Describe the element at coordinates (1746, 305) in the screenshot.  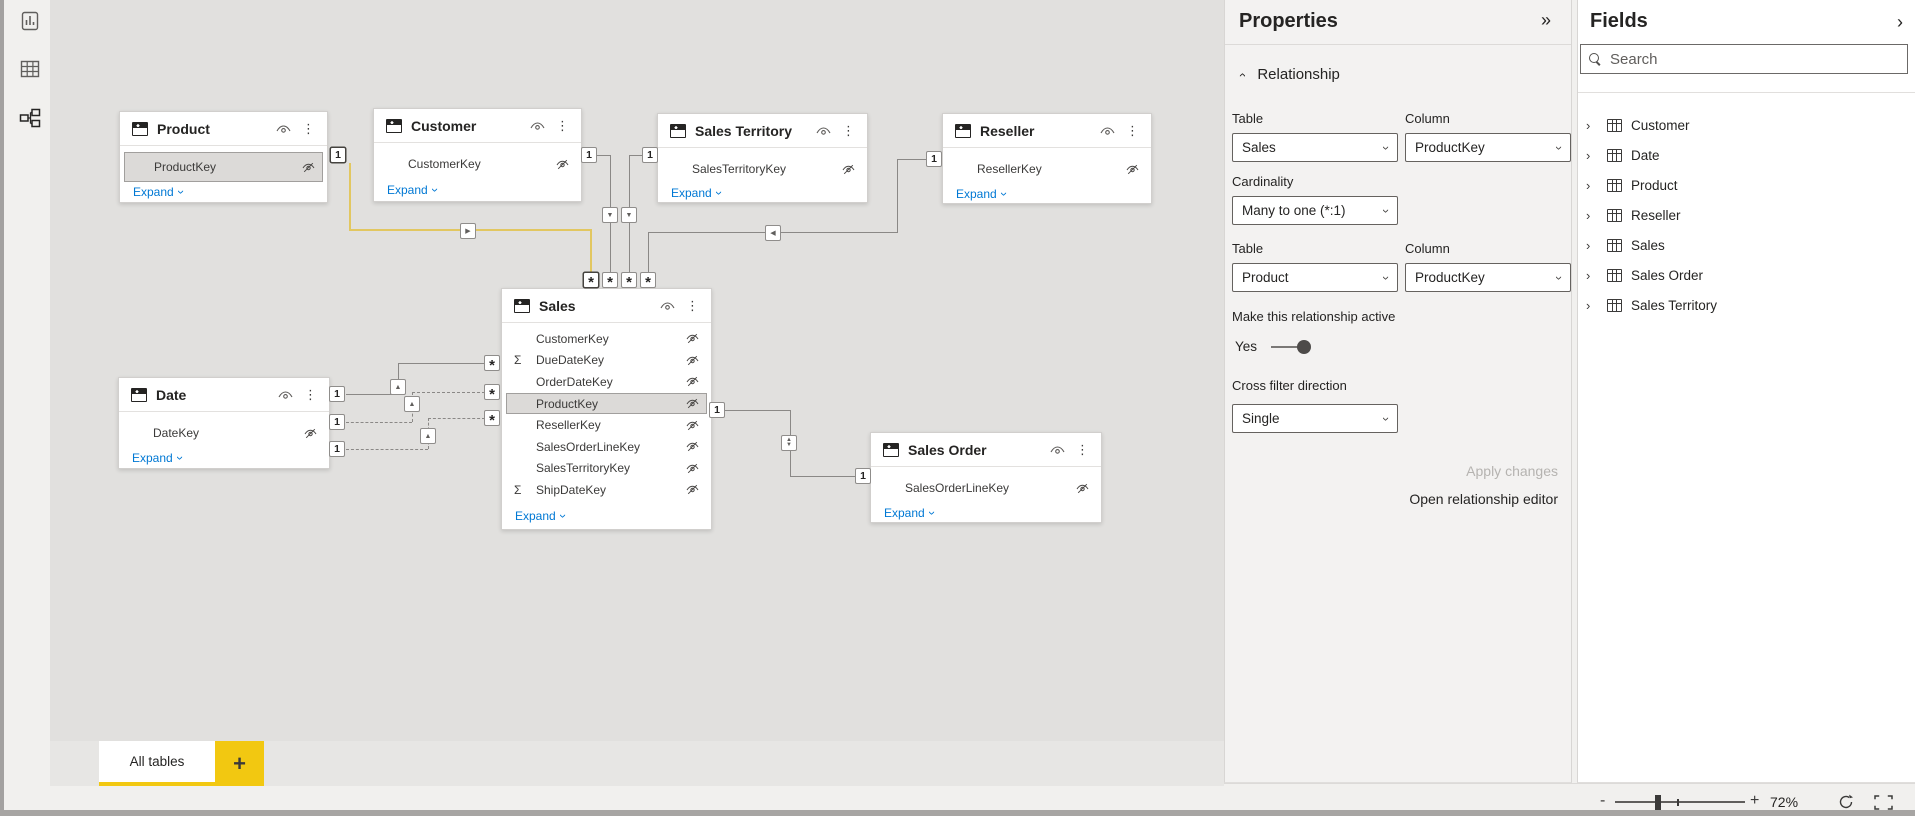
I see `fields-item-sales-territory: › Sales Territory` at that location.